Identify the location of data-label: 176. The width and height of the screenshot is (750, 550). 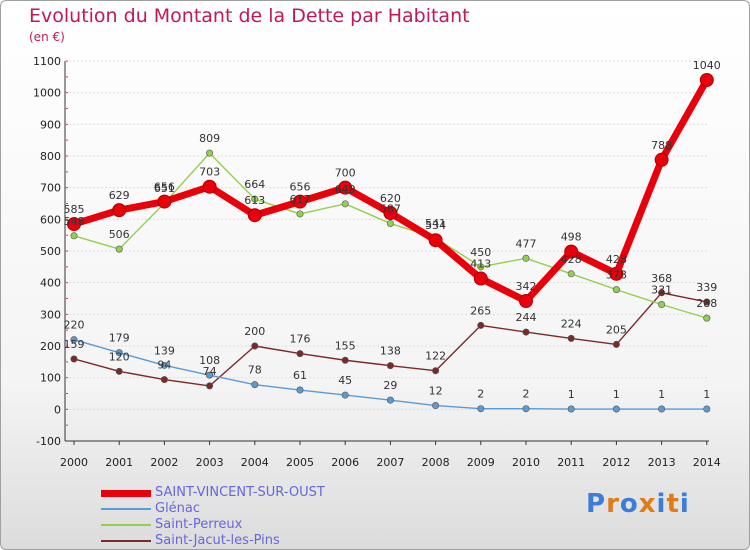
(300, 339).